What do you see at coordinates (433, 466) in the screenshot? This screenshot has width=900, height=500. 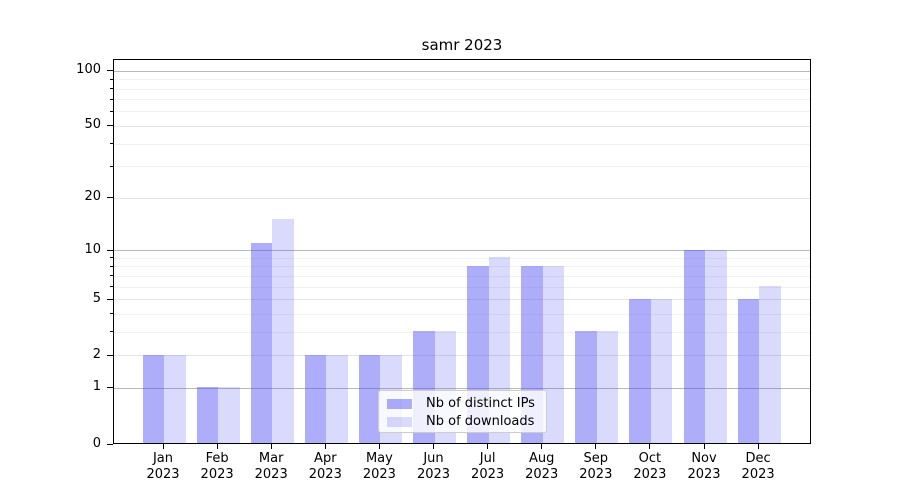 I see `x-tick-label: Jun 2023` at bounding box center [433, 466].